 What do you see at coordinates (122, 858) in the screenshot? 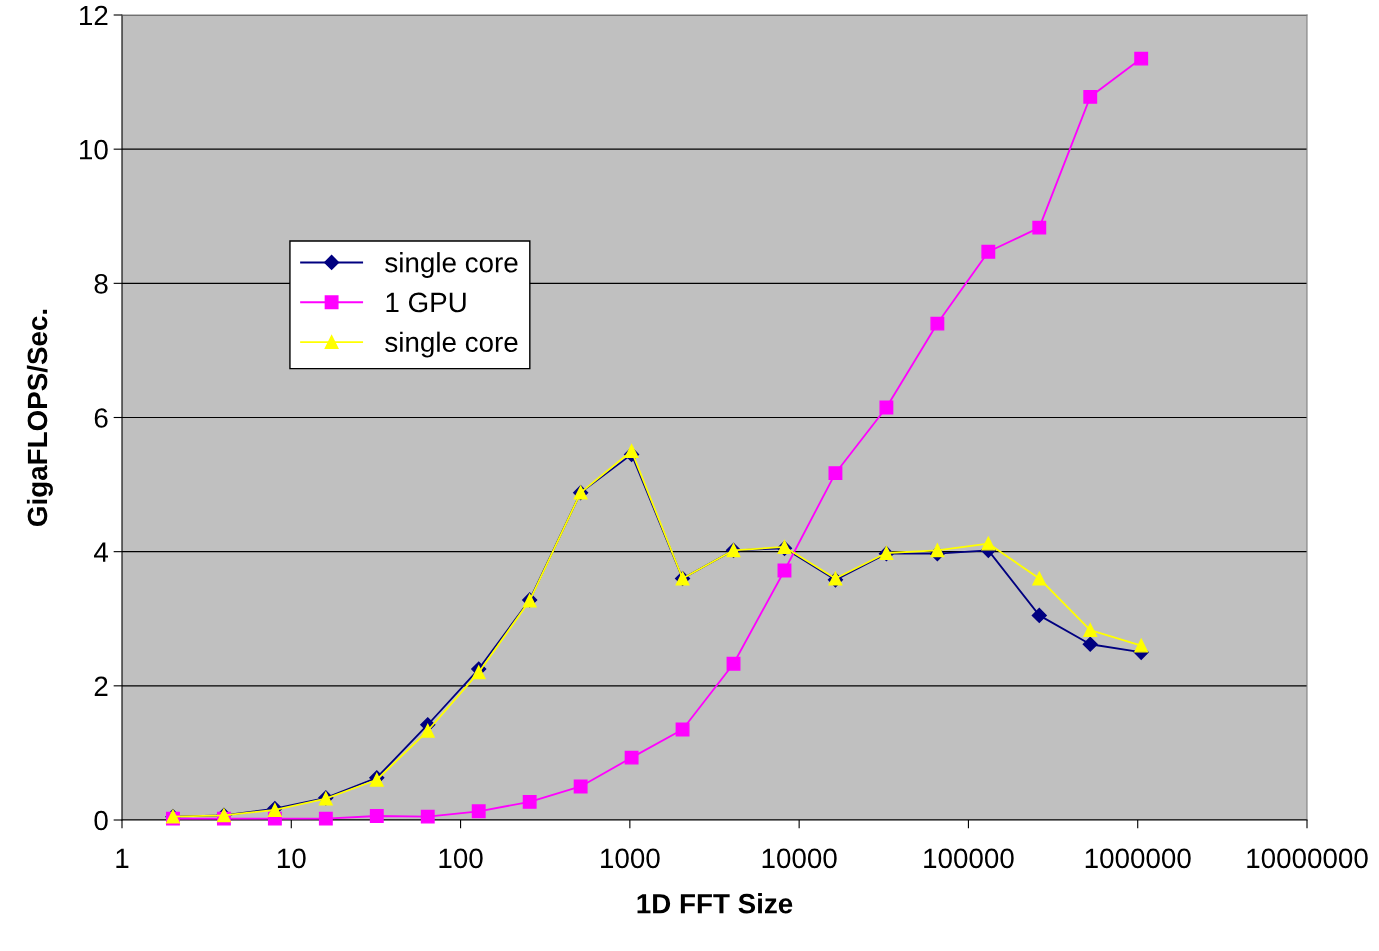
I see `x-tick-label: 1` at bounding box center [122, 858].